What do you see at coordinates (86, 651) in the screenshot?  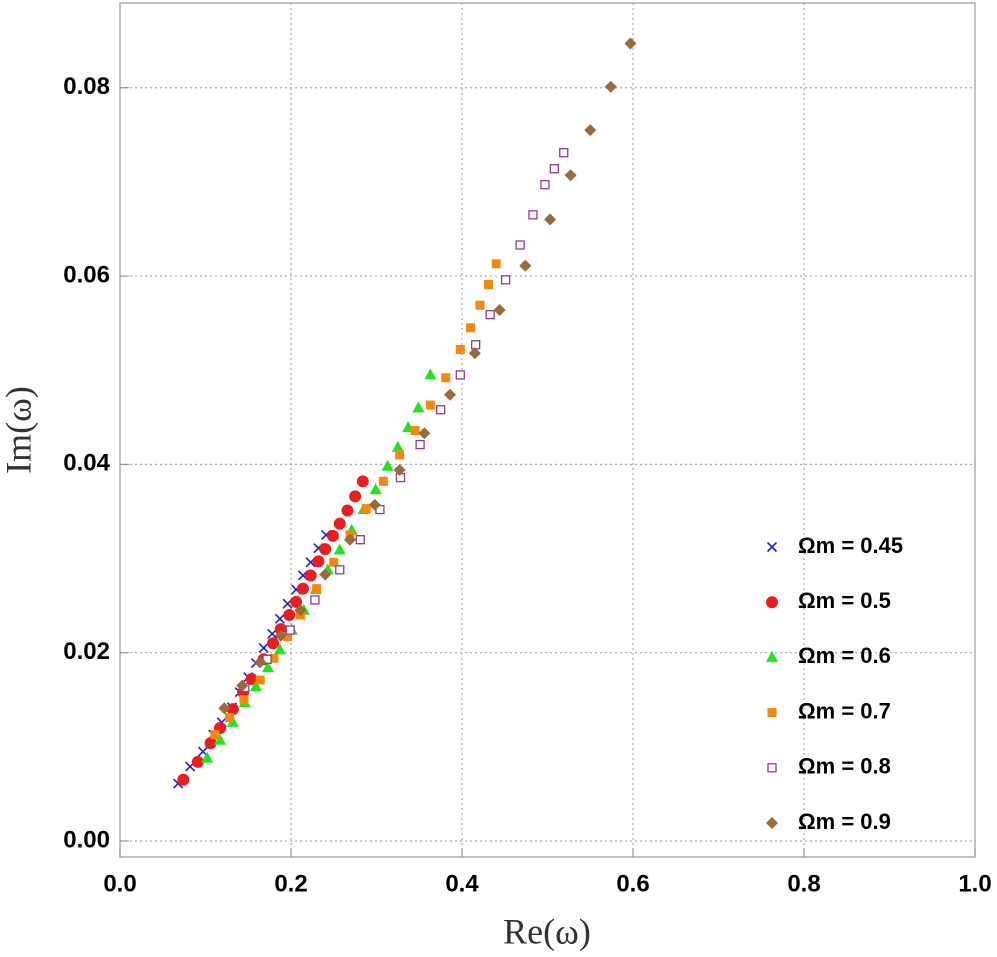 I see `y-tick-label: 0.02` at bounding box center [86, 651].